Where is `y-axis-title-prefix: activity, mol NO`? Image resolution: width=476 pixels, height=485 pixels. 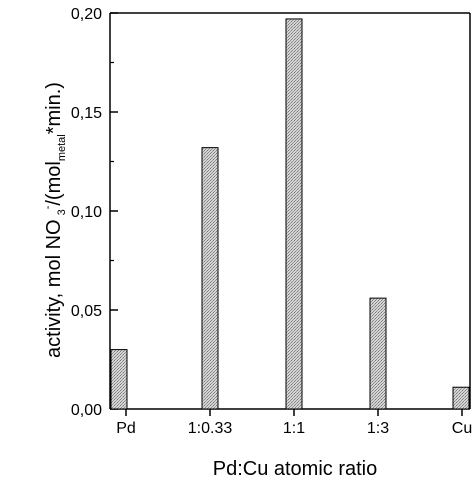
y-axis-title-prefix: activity, mol NO is located at coordinates (54, 288).